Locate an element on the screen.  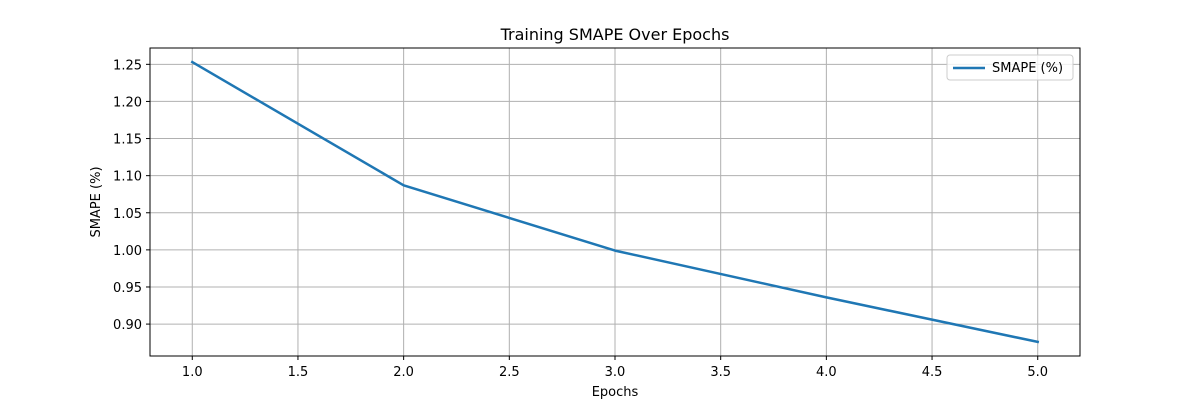
chart-title: Training SMAPE Over Epochs is located at coordinates (615, 34).